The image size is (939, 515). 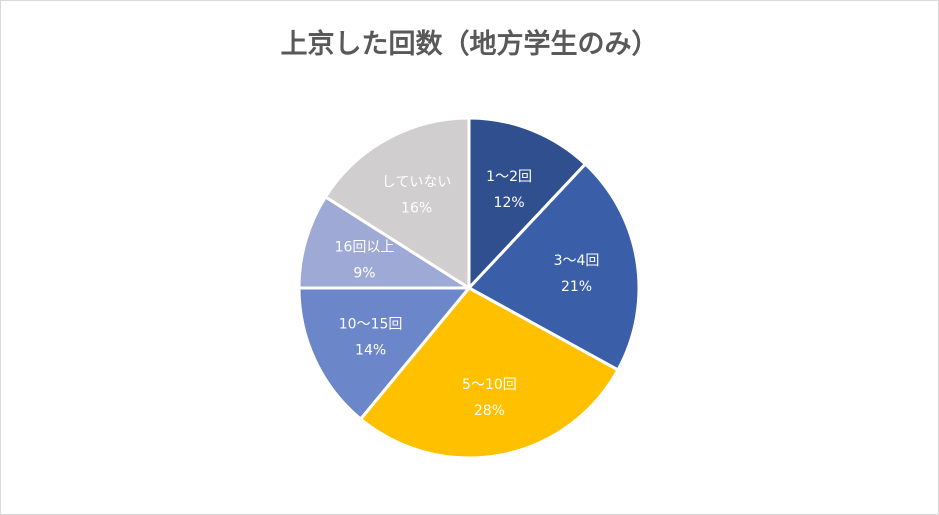 What do you see at coordinates (365, 248) in the screenshot?
I see `slice-category-label: 16回以上` at bounding box center [365, 248].